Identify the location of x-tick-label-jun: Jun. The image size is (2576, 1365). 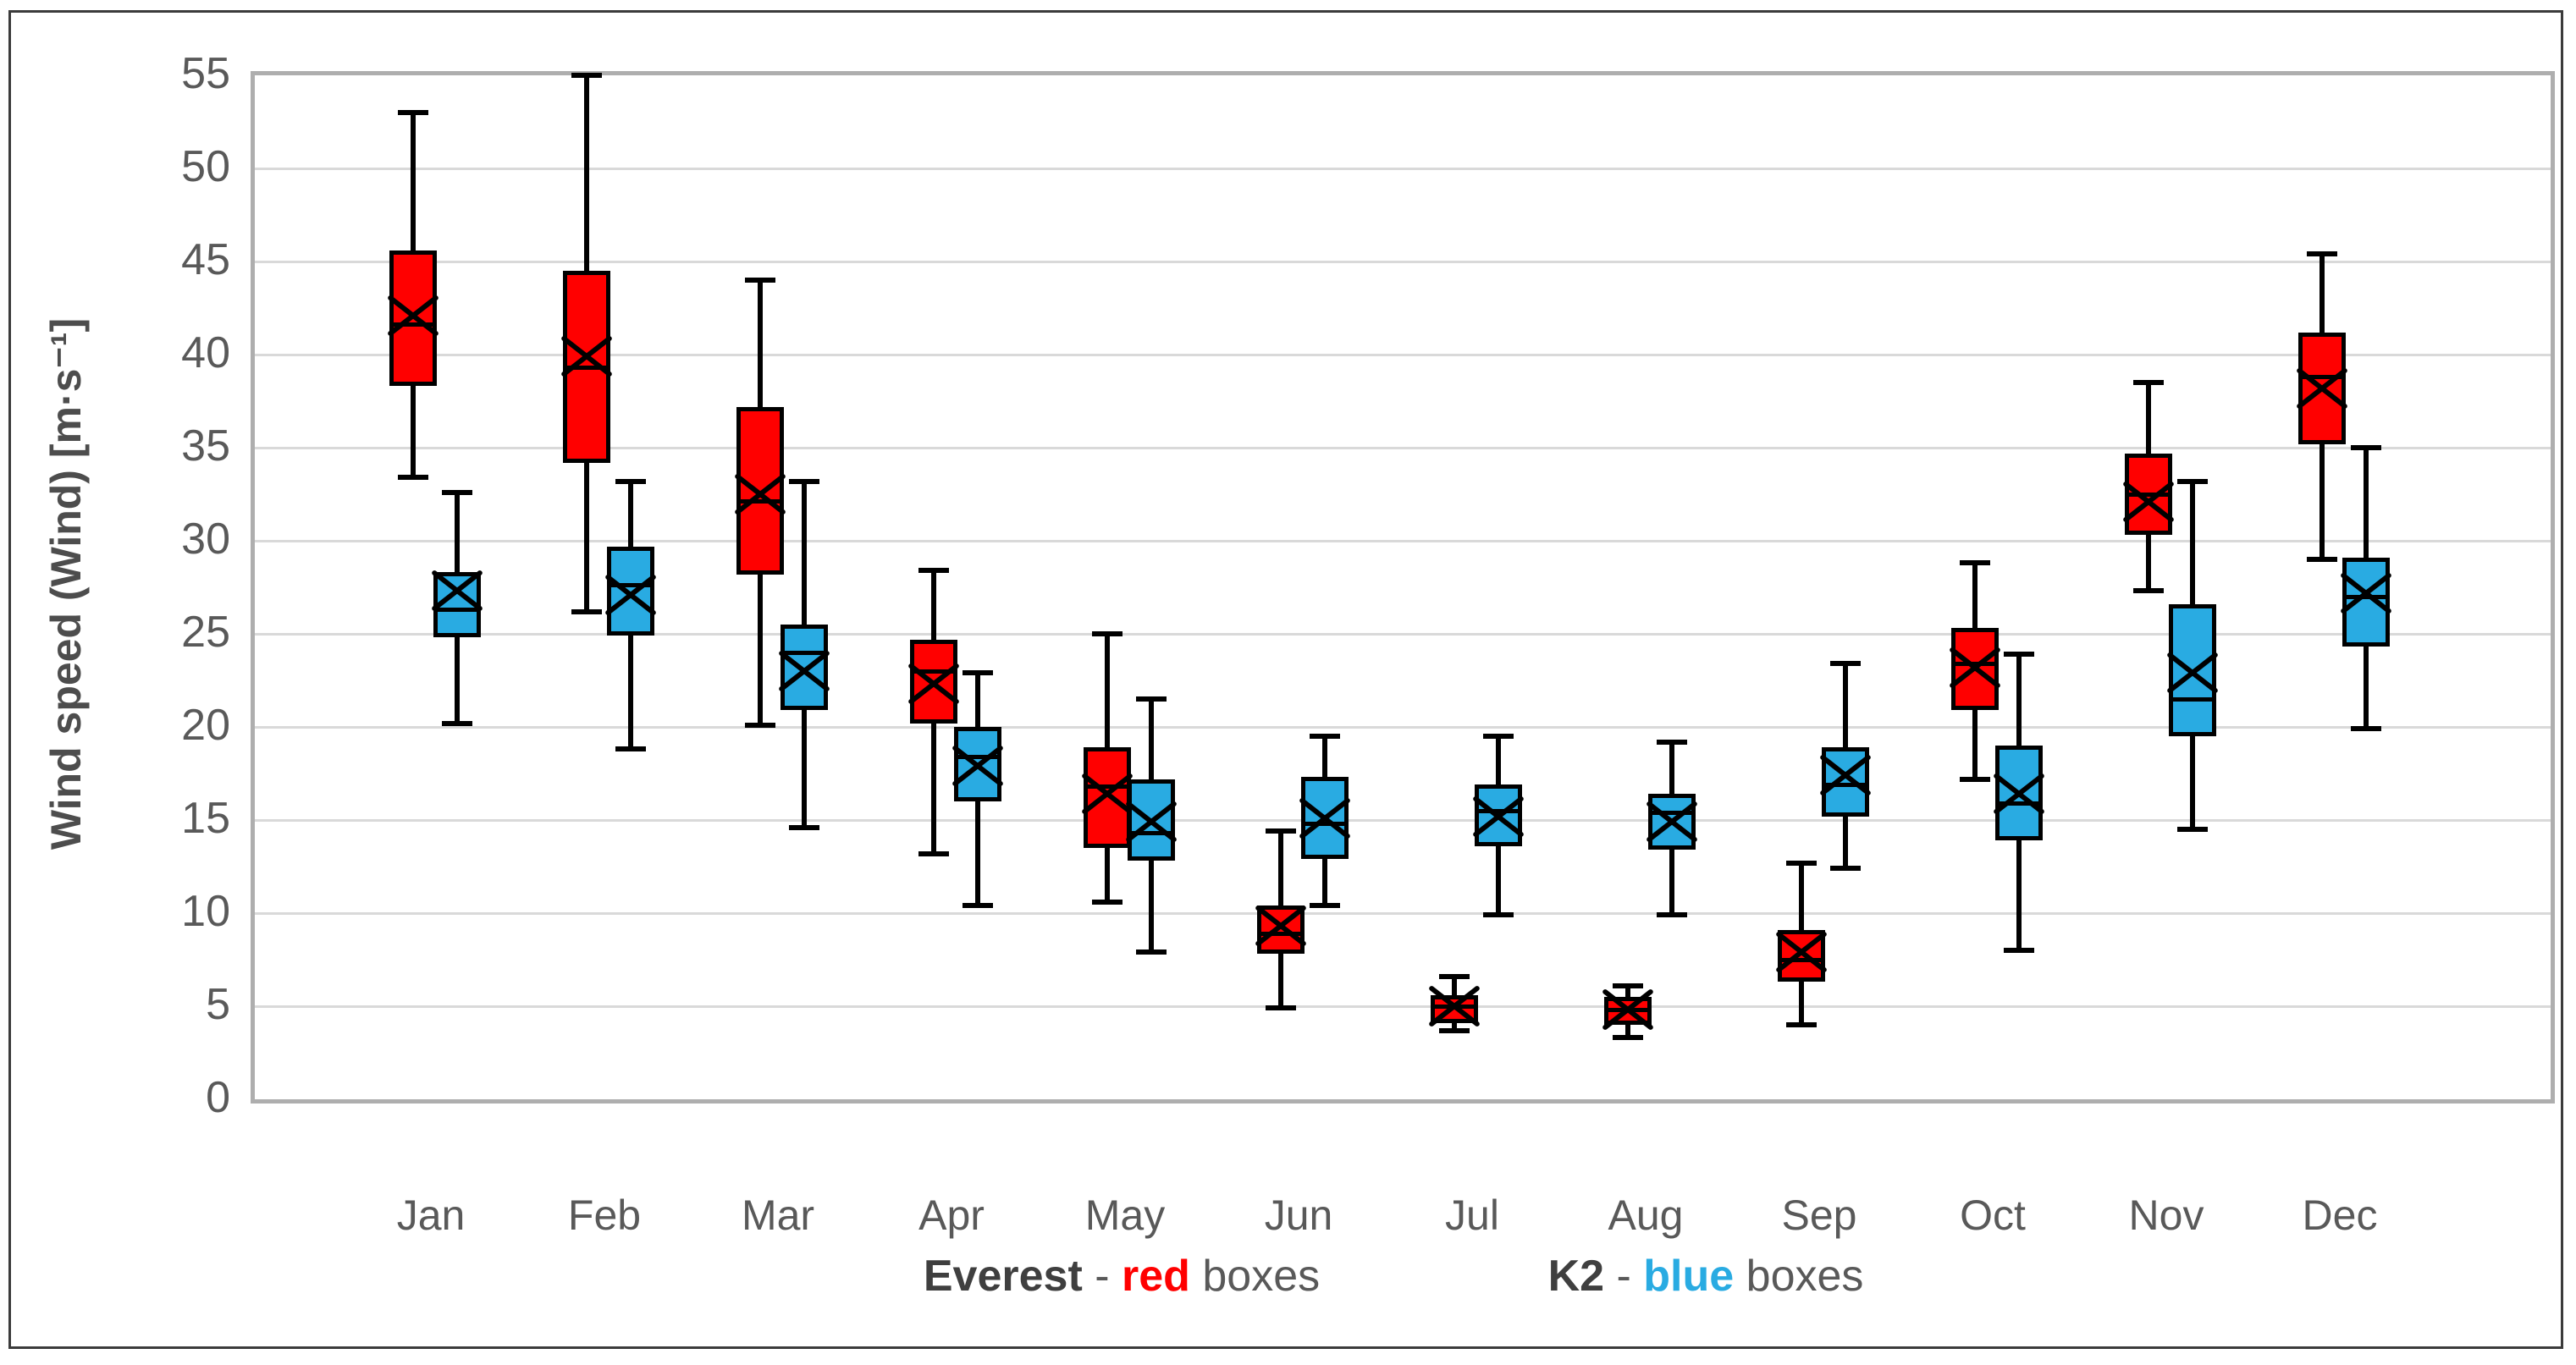
(1298, 1216).